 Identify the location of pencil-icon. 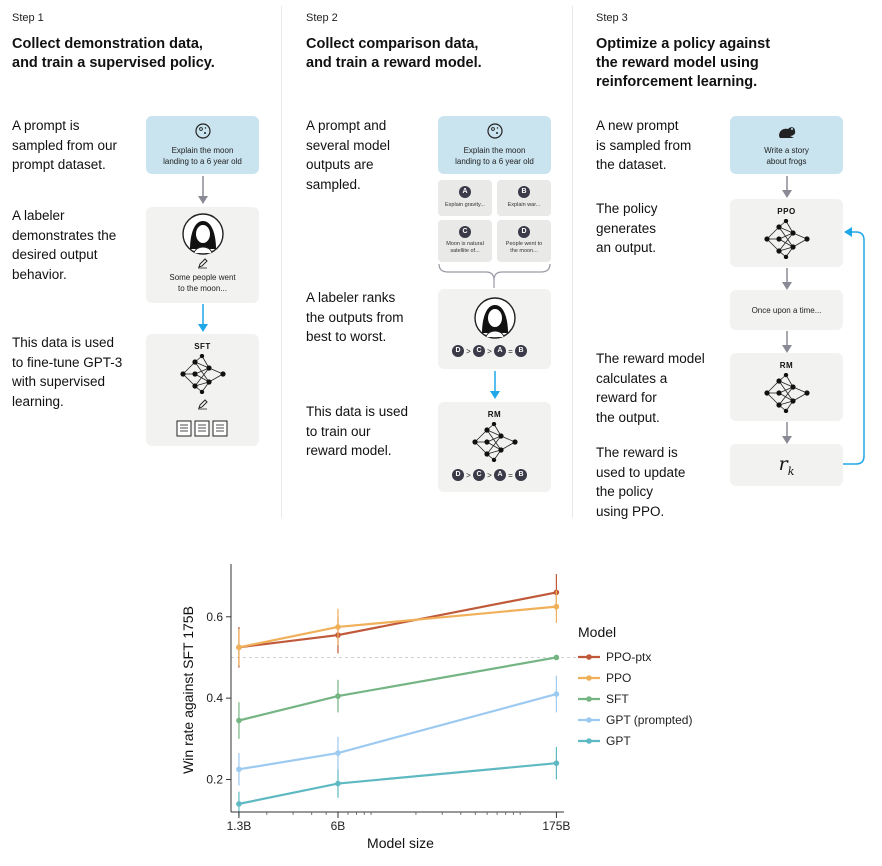
(203, 404).